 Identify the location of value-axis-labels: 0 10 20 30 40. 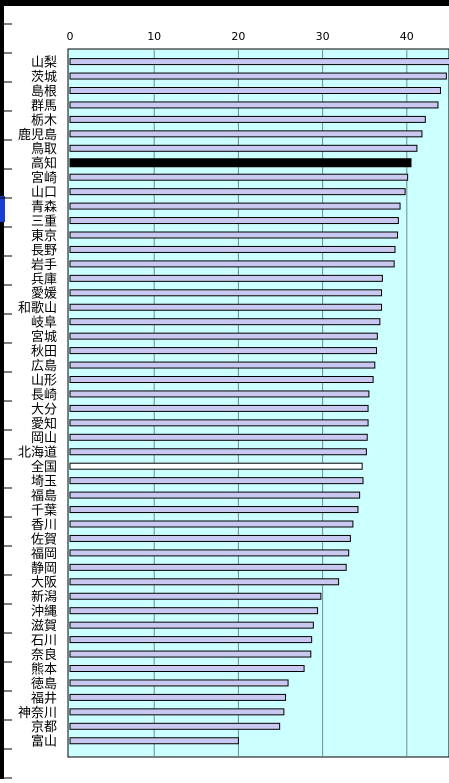
(240, 36).